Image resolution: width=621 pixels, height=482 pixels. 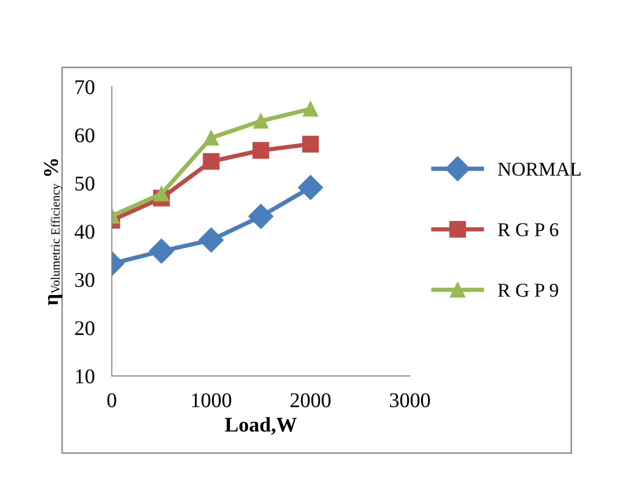 What do you see at coordinates (410, 400) in the screenshot?
I see `x-tick-label: 3000` at bounding box center [410, 400].